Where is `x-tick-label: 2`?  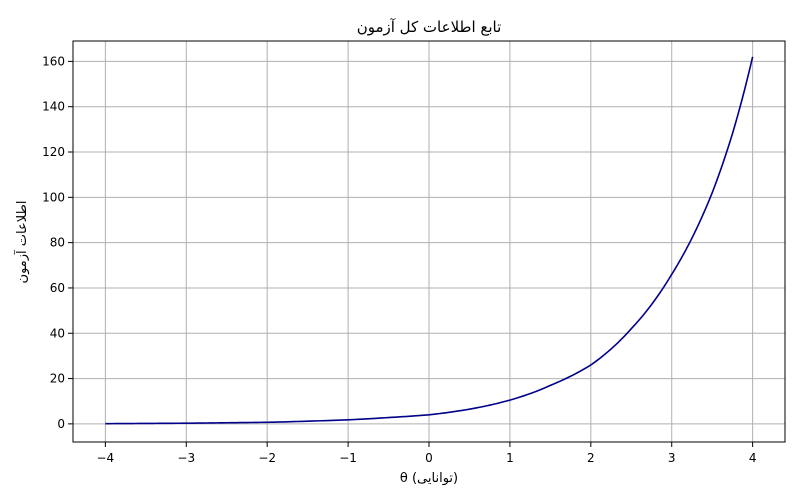
x-tick-label: 2 is located at coordinates (591, 458).